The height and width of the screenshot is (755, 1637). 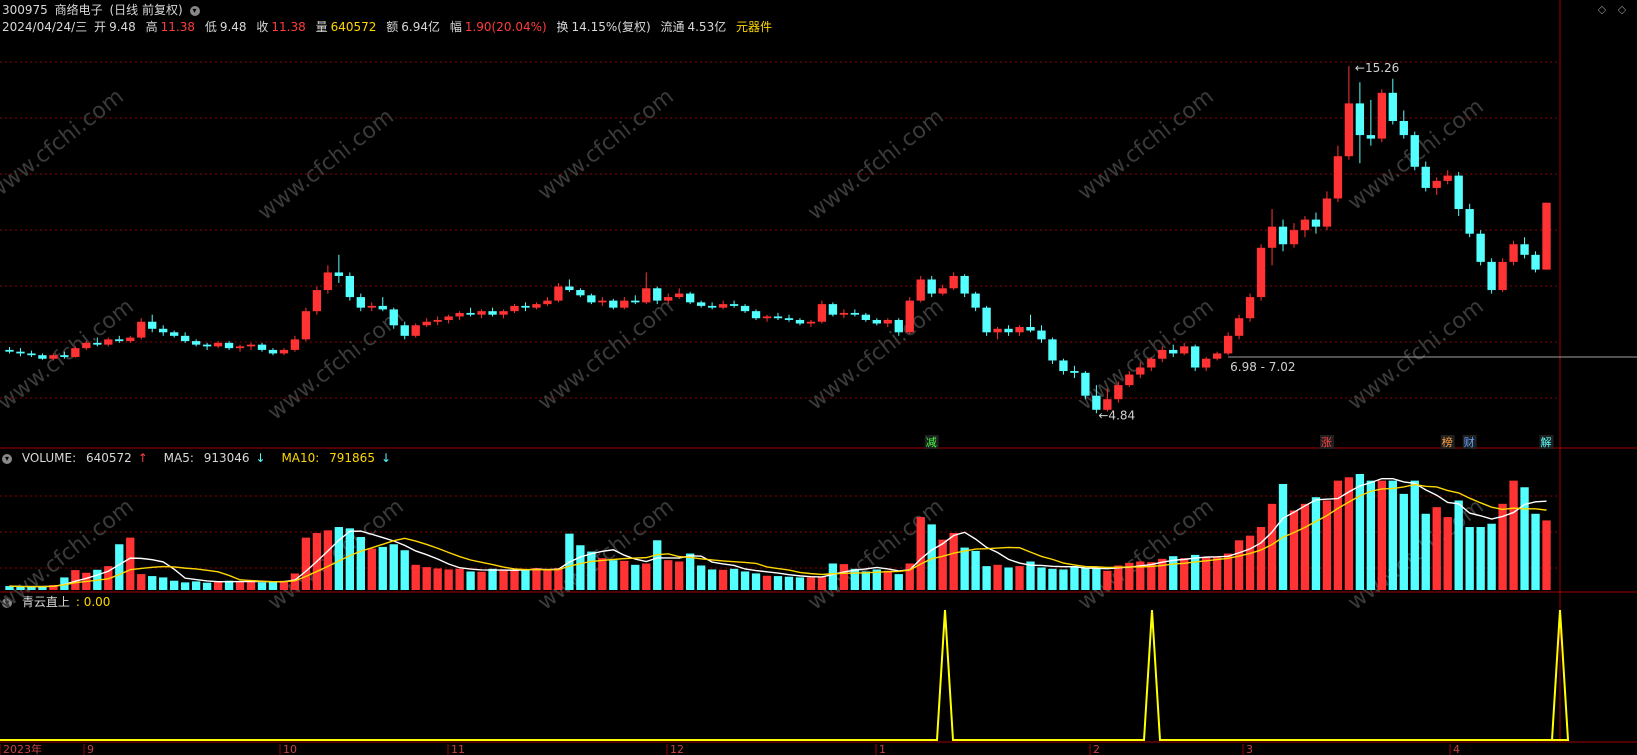 I want to click on high-label: 高, so click(x=151, y=27).